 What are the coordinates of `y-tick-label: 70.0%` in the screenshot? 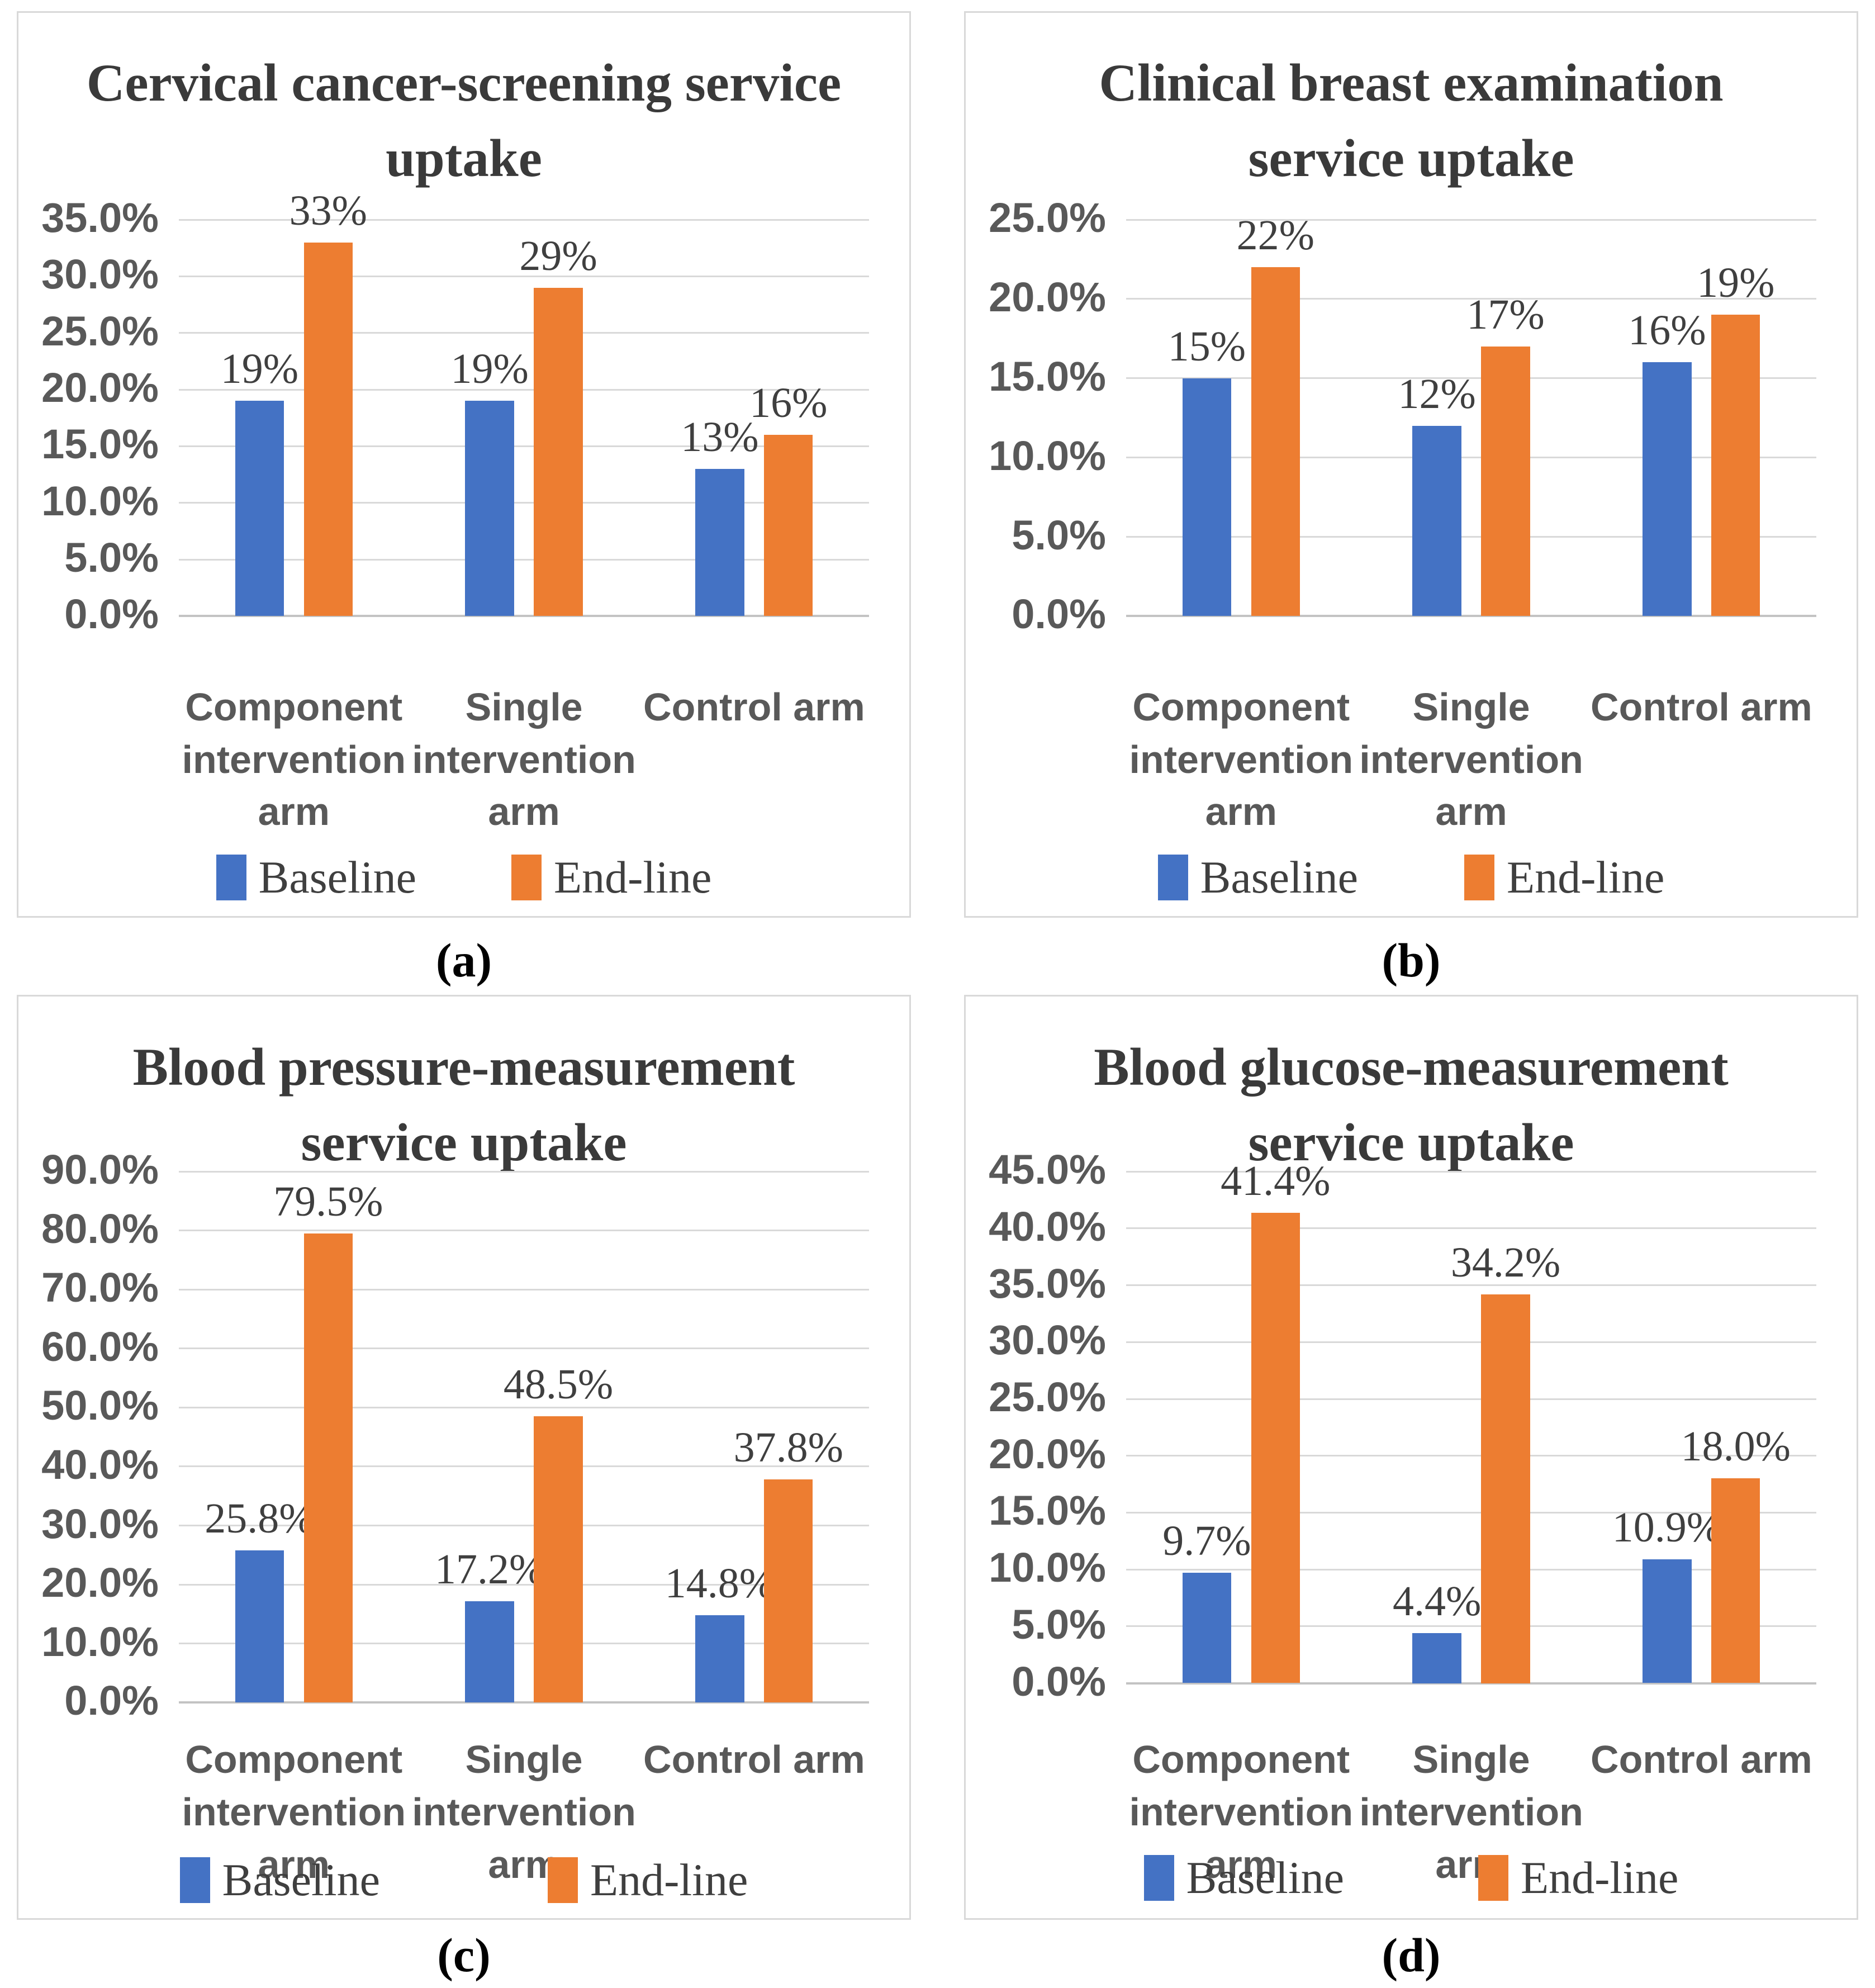 It's located at (100, 1288).